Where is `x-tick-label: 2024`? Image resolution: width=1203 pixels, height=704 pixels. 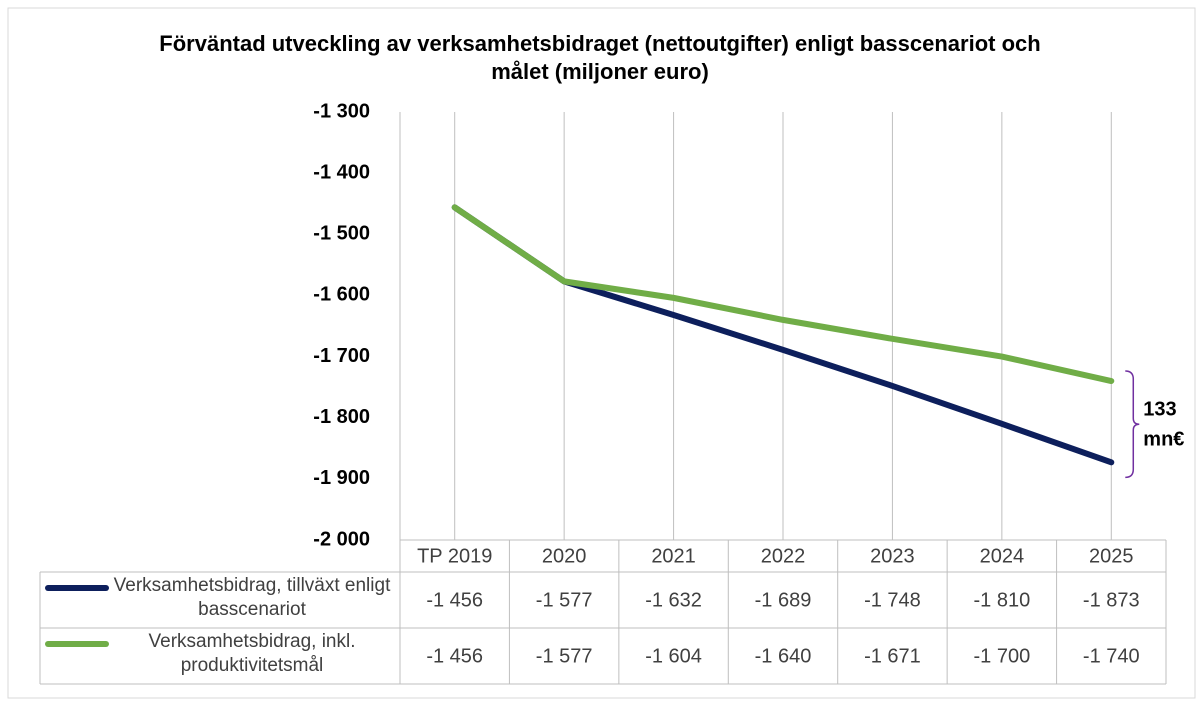
x-tick-label: 2024 is located at coordinates (1002, 556).